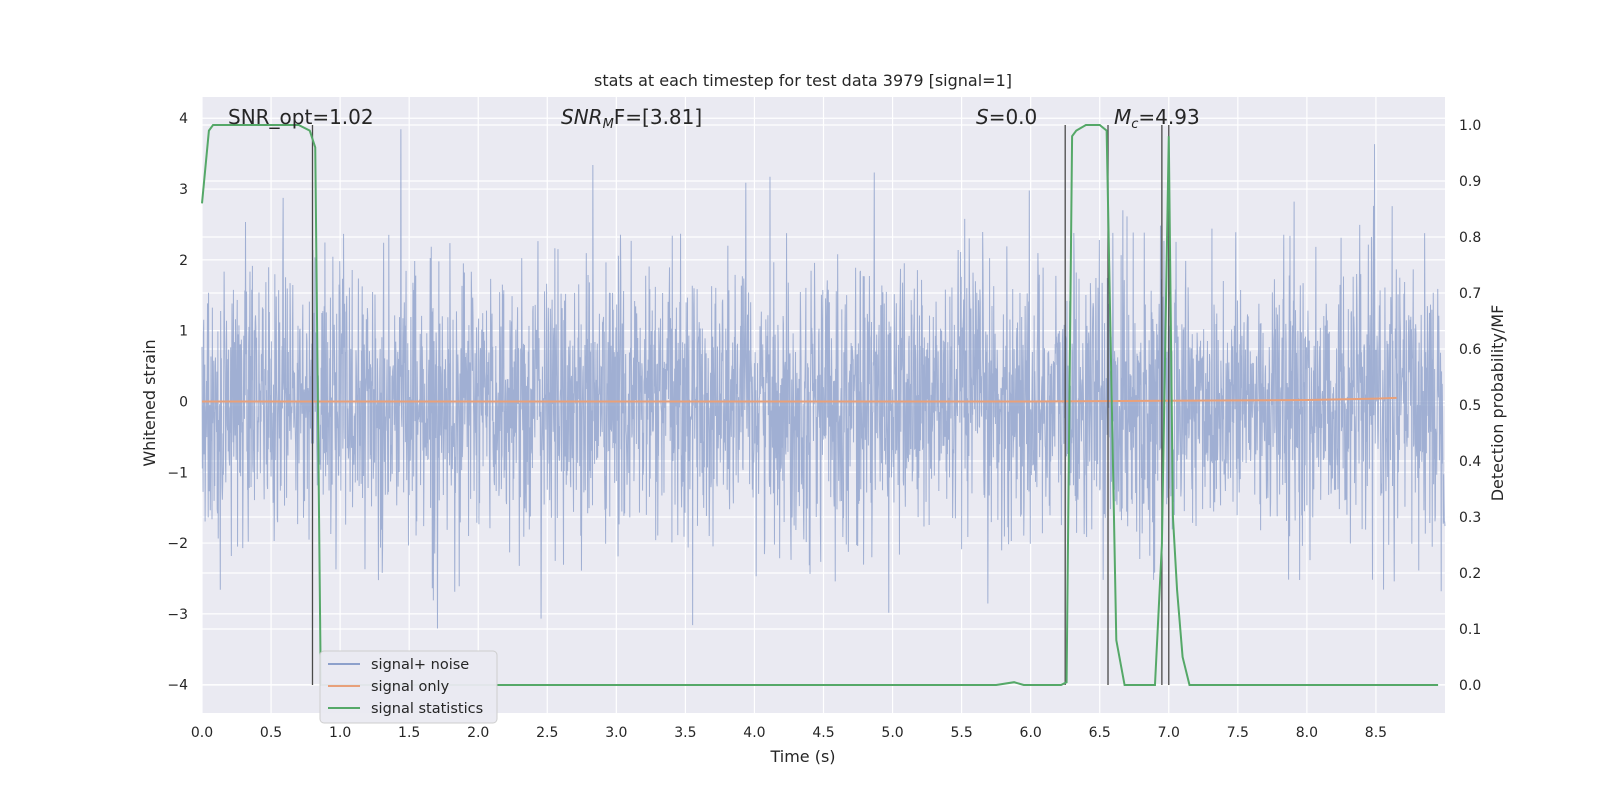 This screenshot has height=800, width=1600. I want to click on x-tick-label: 8.0, so click(1307, 733).